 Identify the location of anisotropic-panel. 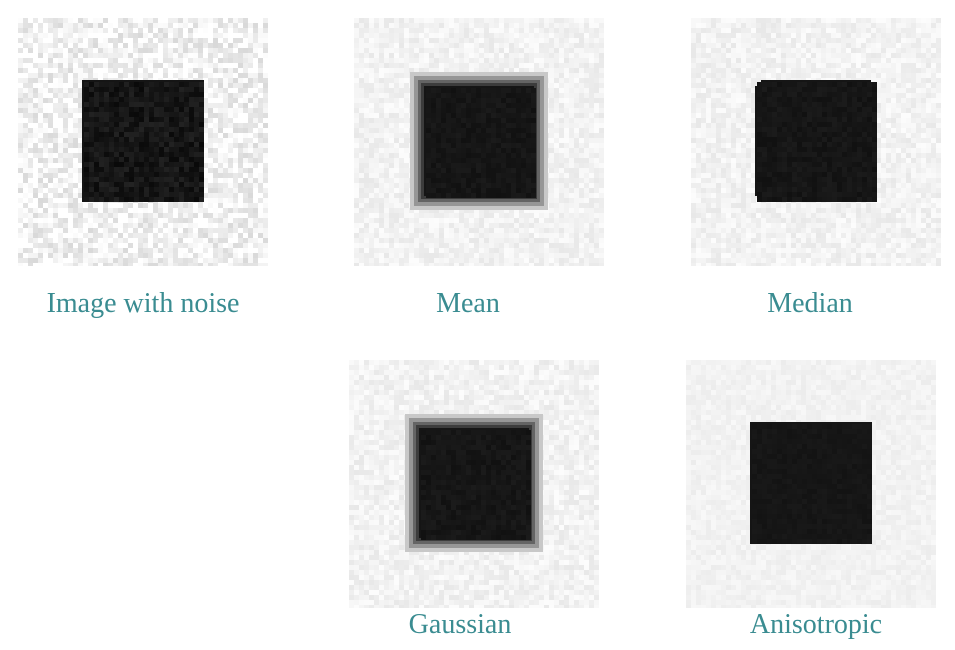
(811, 484).